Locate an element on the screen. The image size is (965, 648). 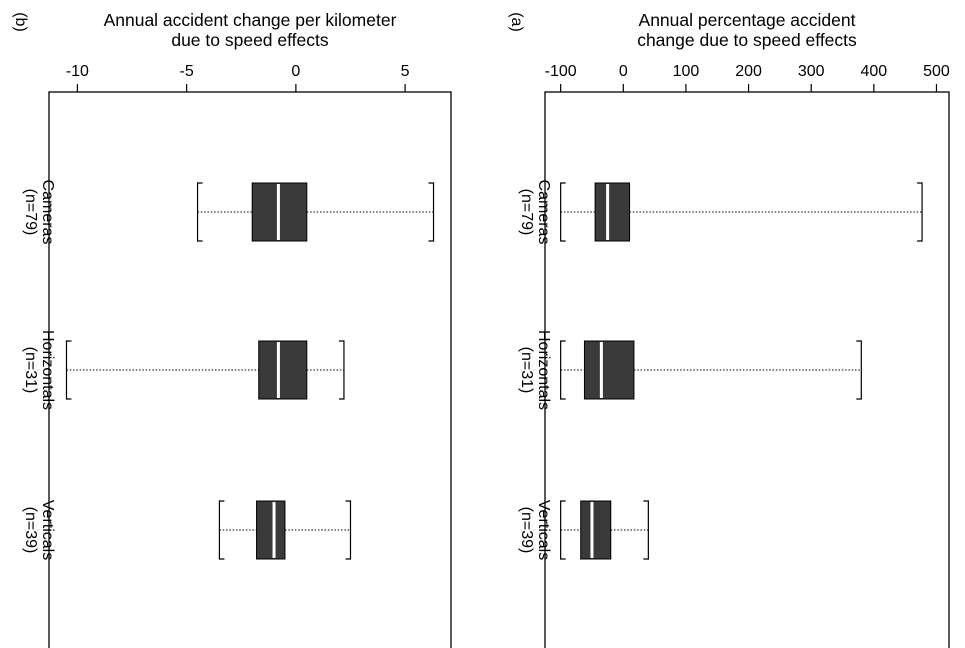
tick-label: -100 is located at coordinates (561, 71).